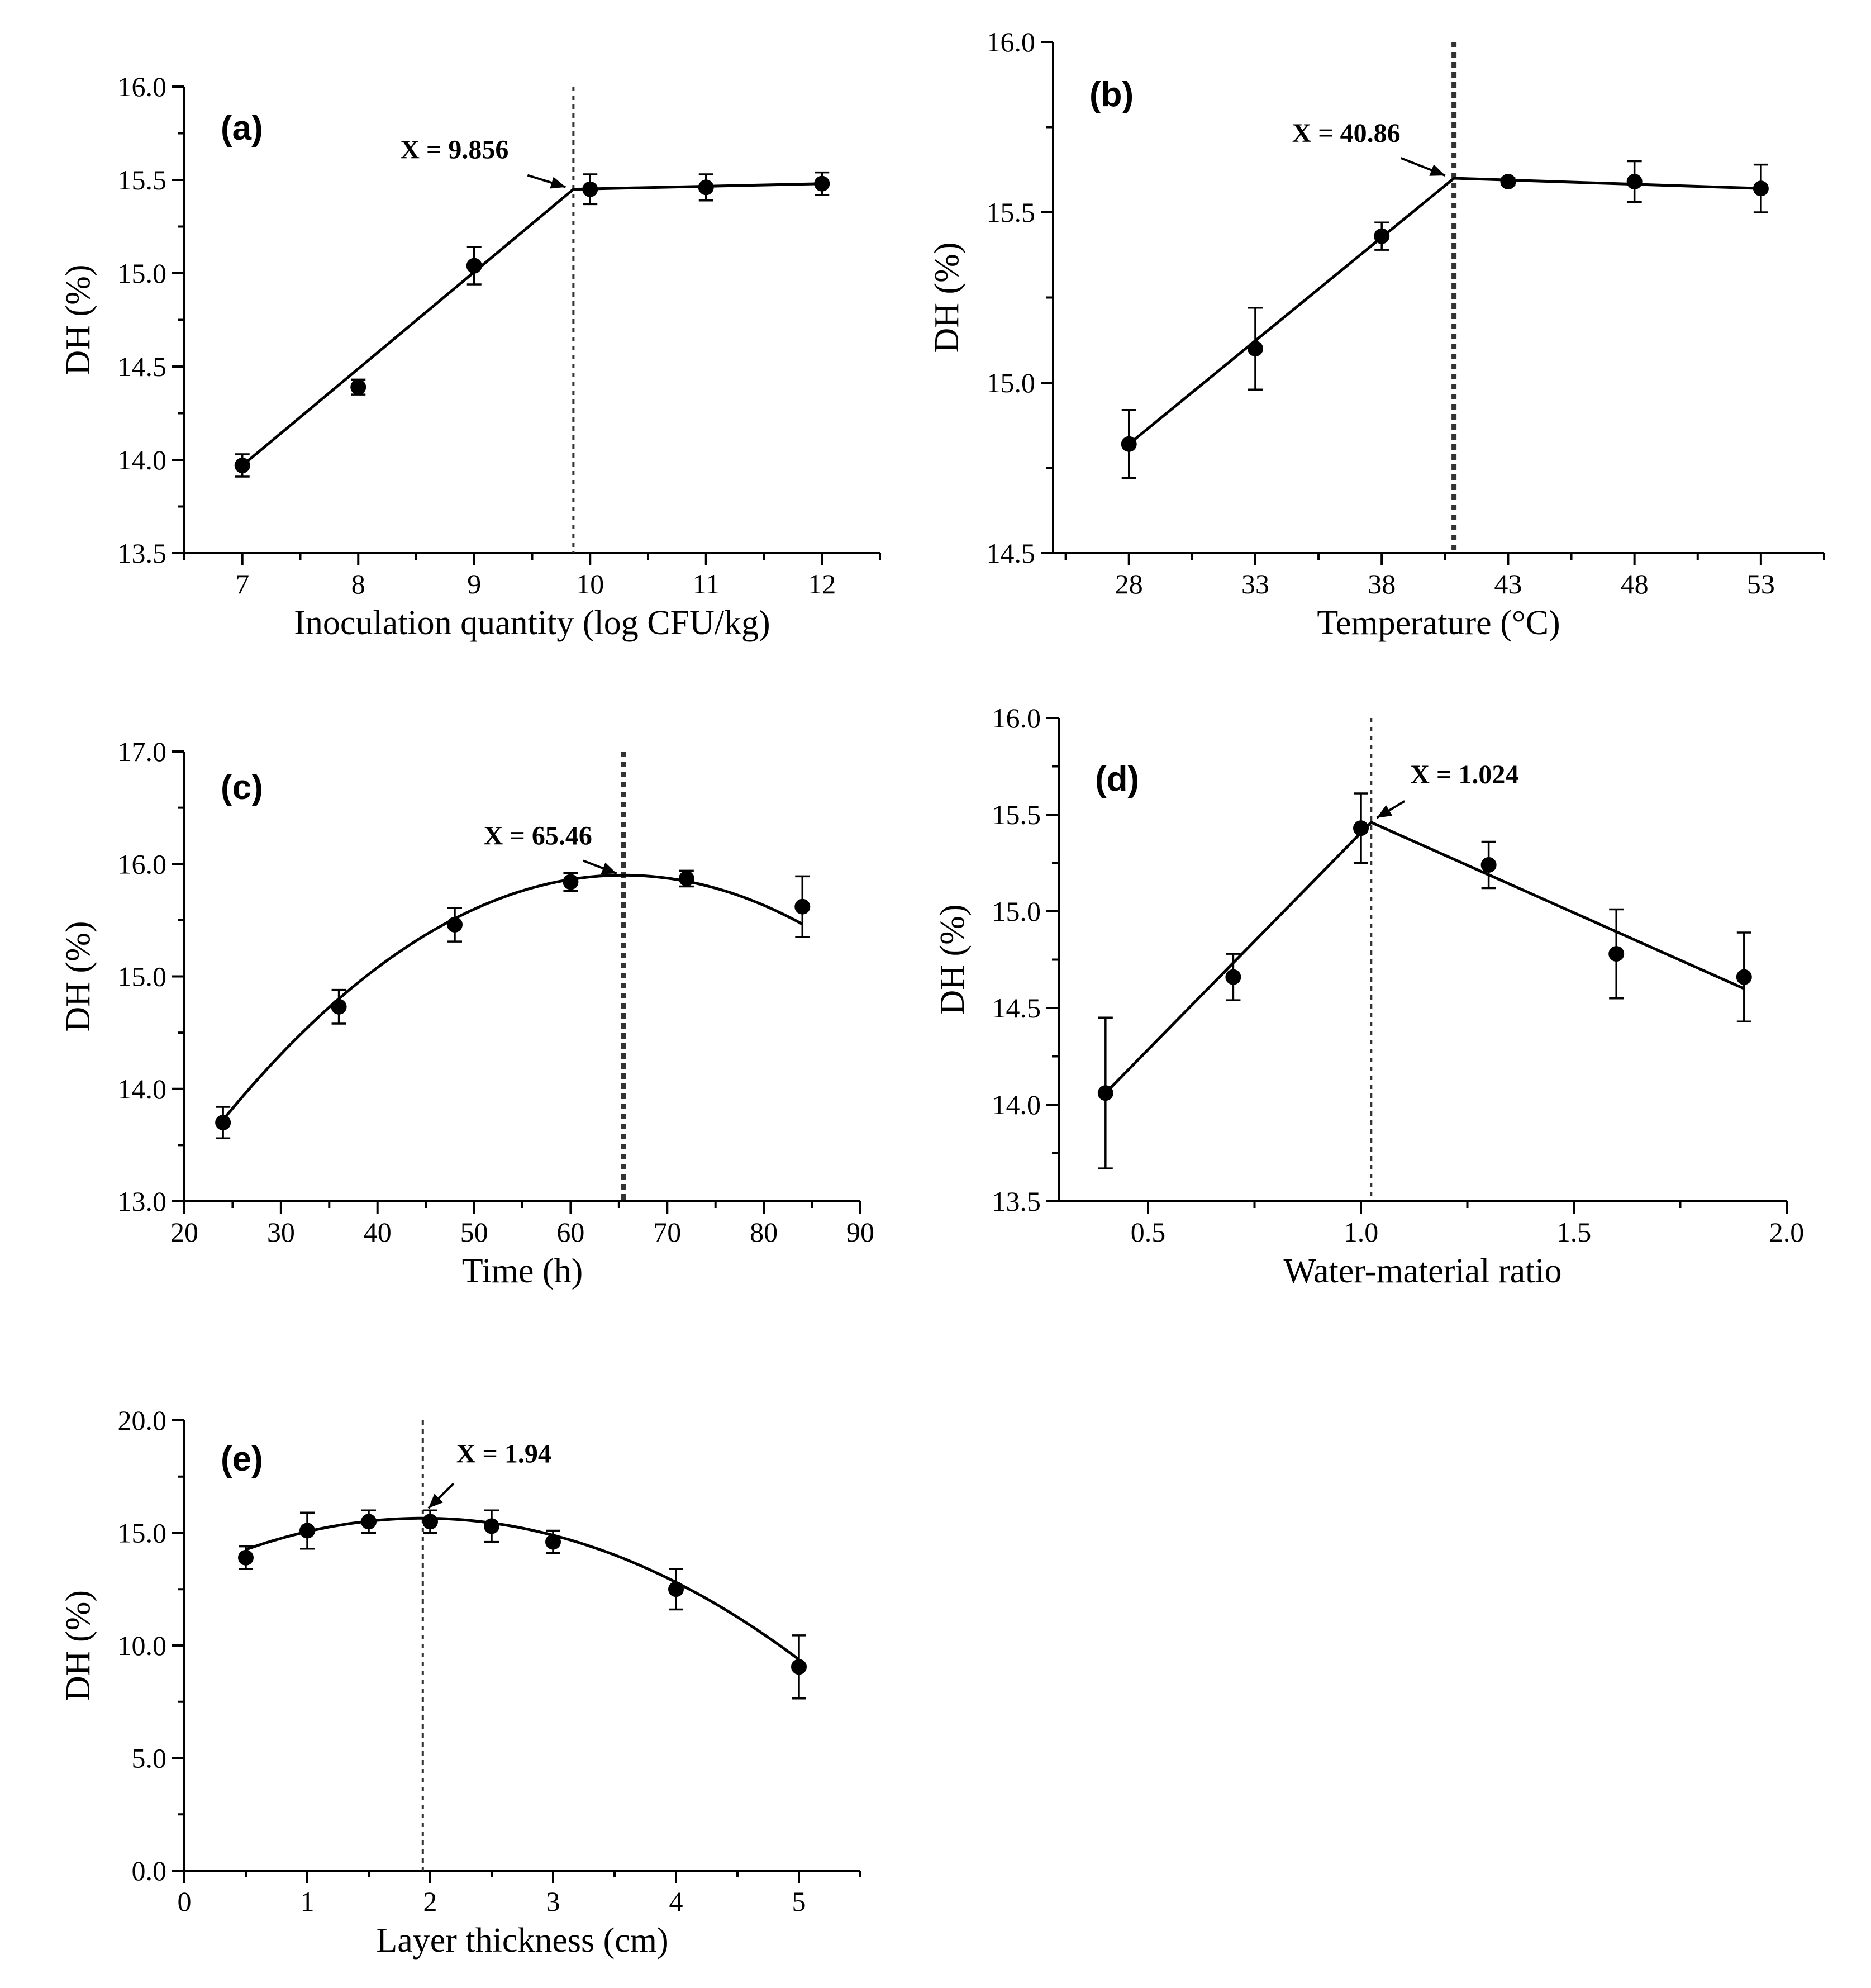 The width and height of the screenshot is (1871, 1988). What do you see at coordinates (430, 1901) in the screenshot?
I see `x-tick-label: 2` at bounding box center [430, 1901].